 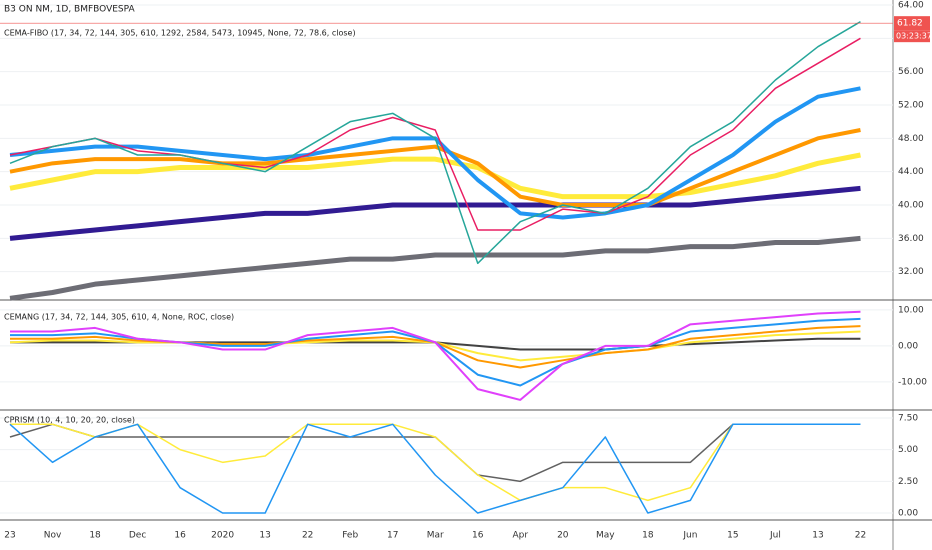 I want to click on y-tick-label: 56.00, so click(x=911, y=72).